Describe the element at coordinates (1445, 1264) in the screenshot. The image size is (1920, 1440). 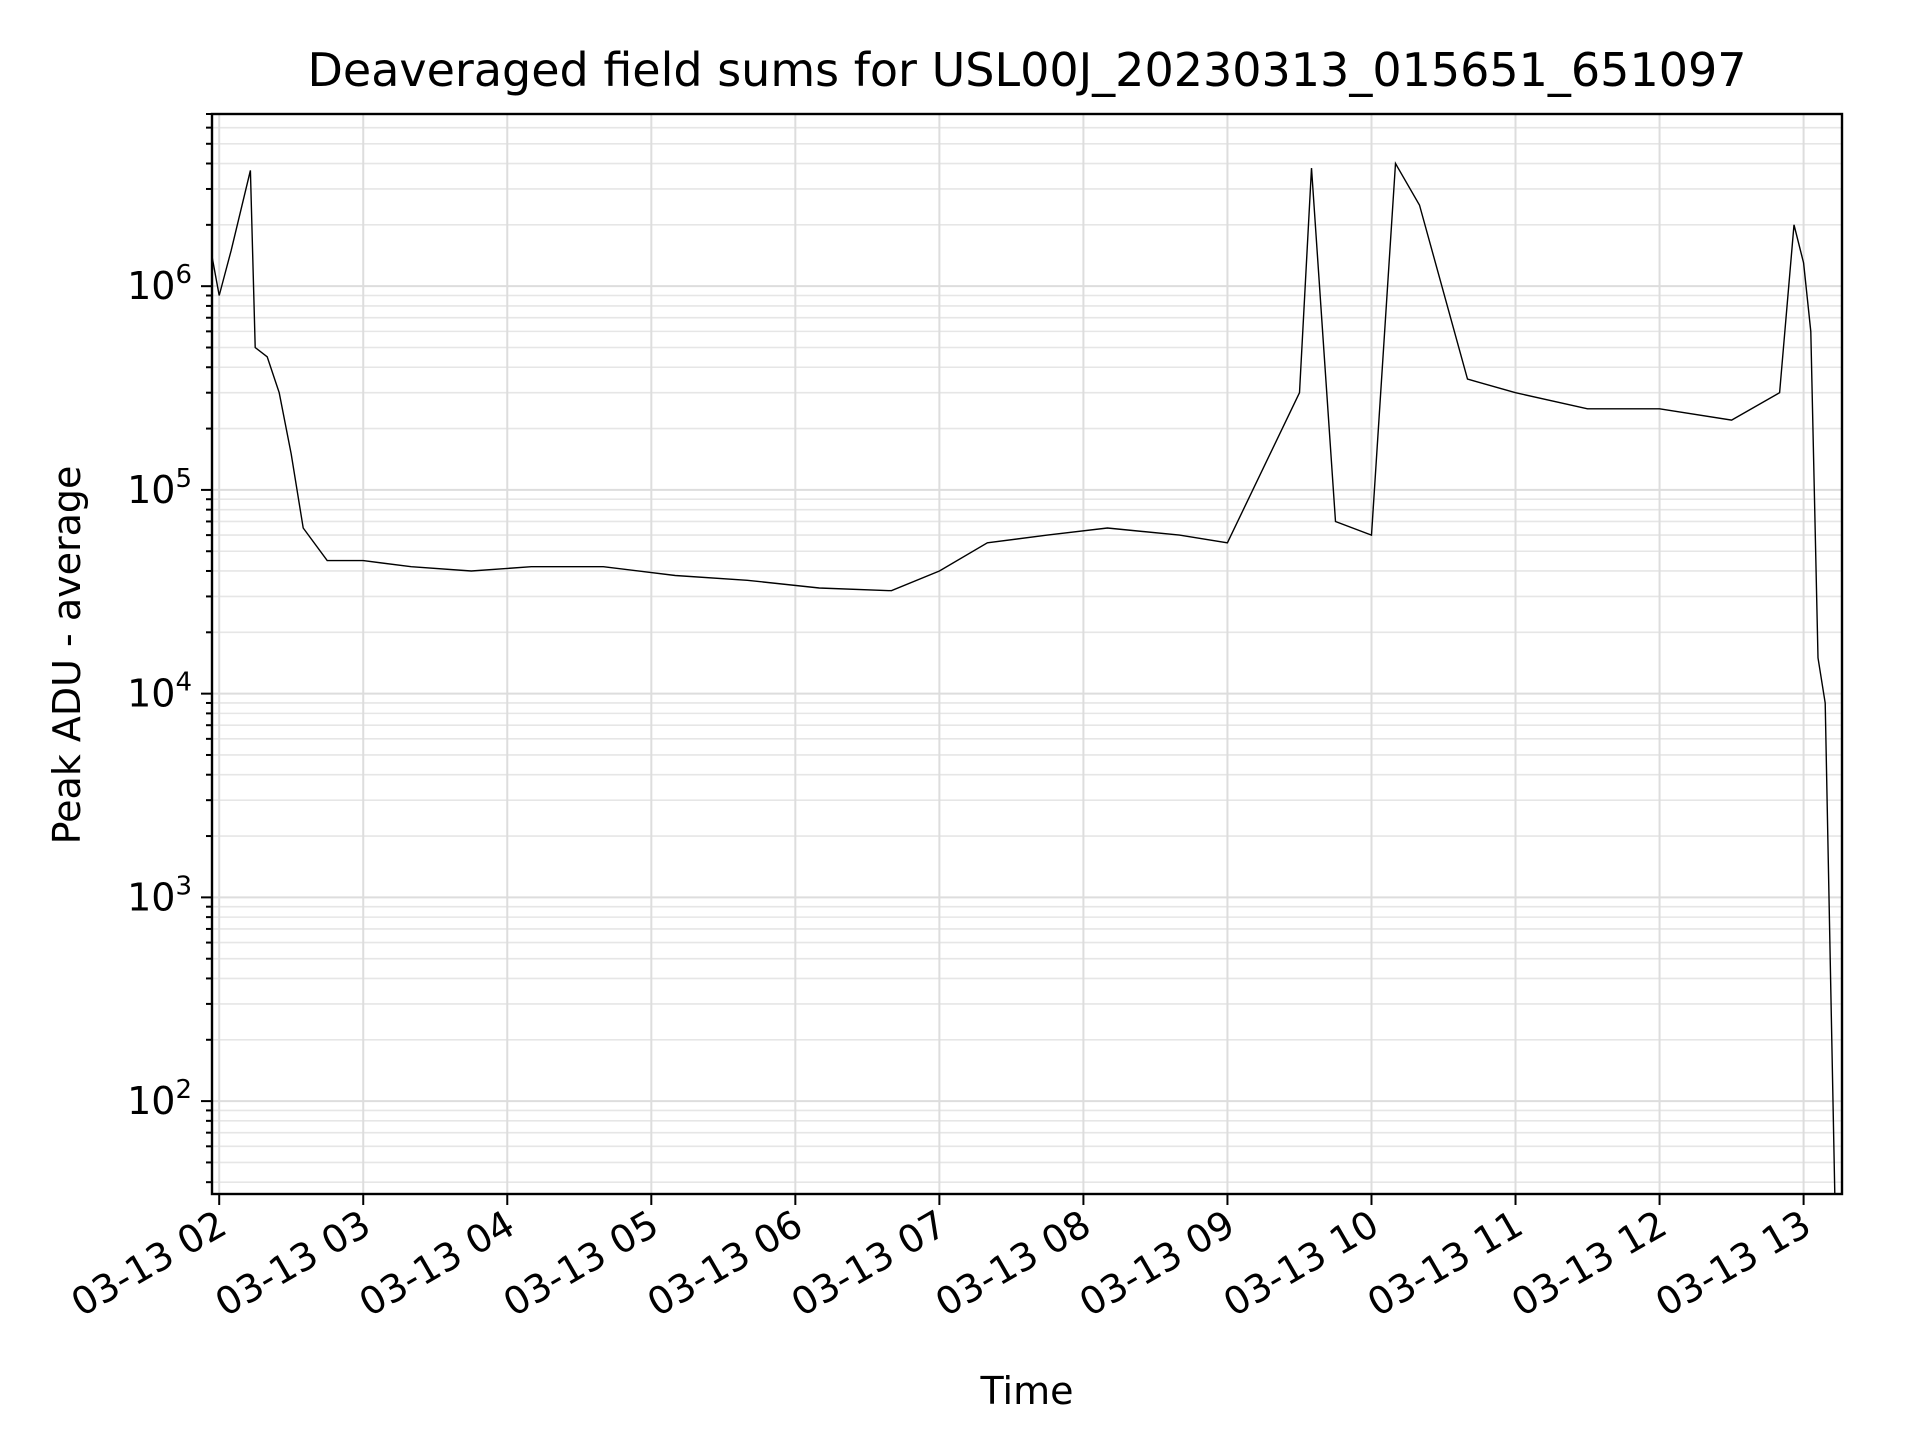
I see `x-tick-label: 03-13 11` at that location.